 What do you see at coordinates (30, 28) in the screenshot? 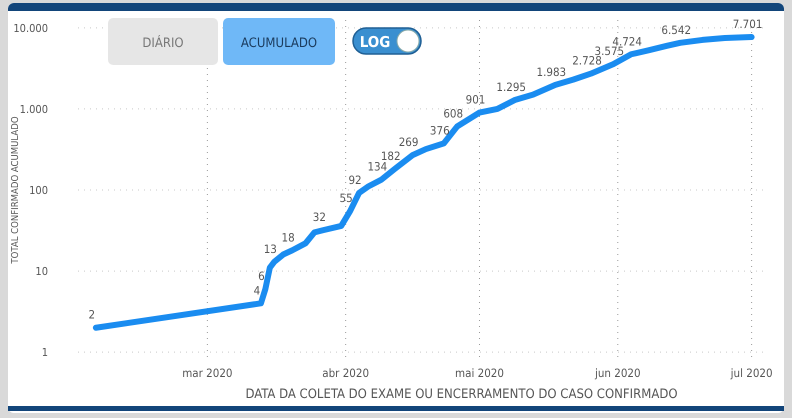
I see `y-tick-label: 10.000` at bounding box center [30, 28].